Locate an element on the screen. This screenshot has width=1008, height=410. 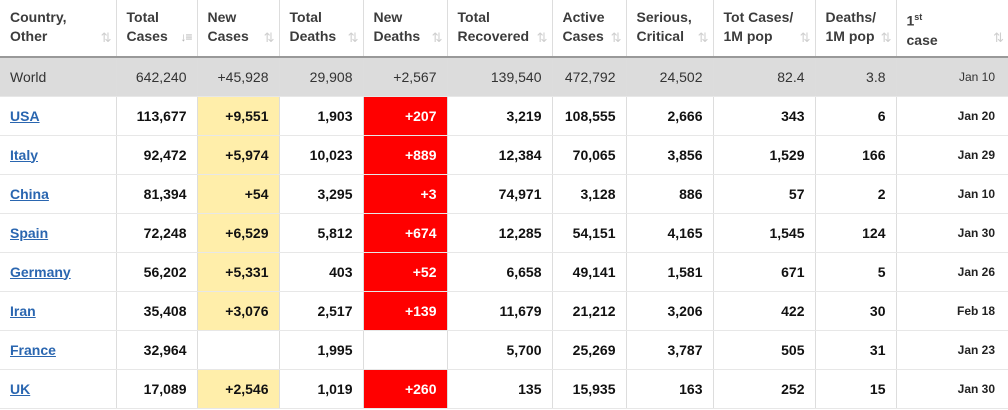
col-header-label: Deaths is located at coordinates (313, 36).